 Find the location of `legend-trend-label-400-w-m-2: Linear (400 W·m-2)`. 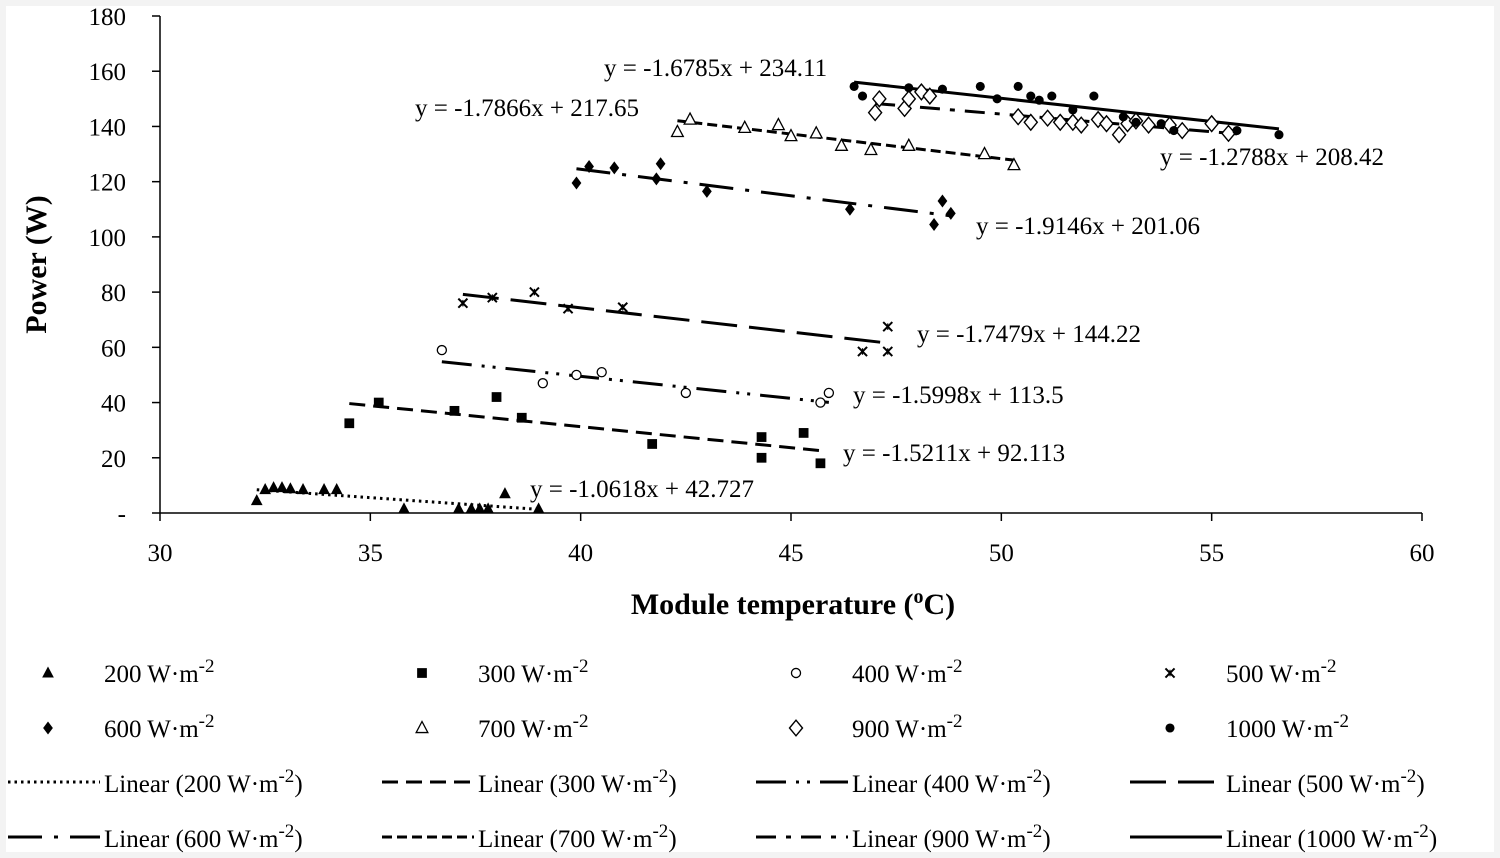

legend-trend-label-400-w-m-2: Linear (400 W·m-2) is located at coordinates (951, 782).